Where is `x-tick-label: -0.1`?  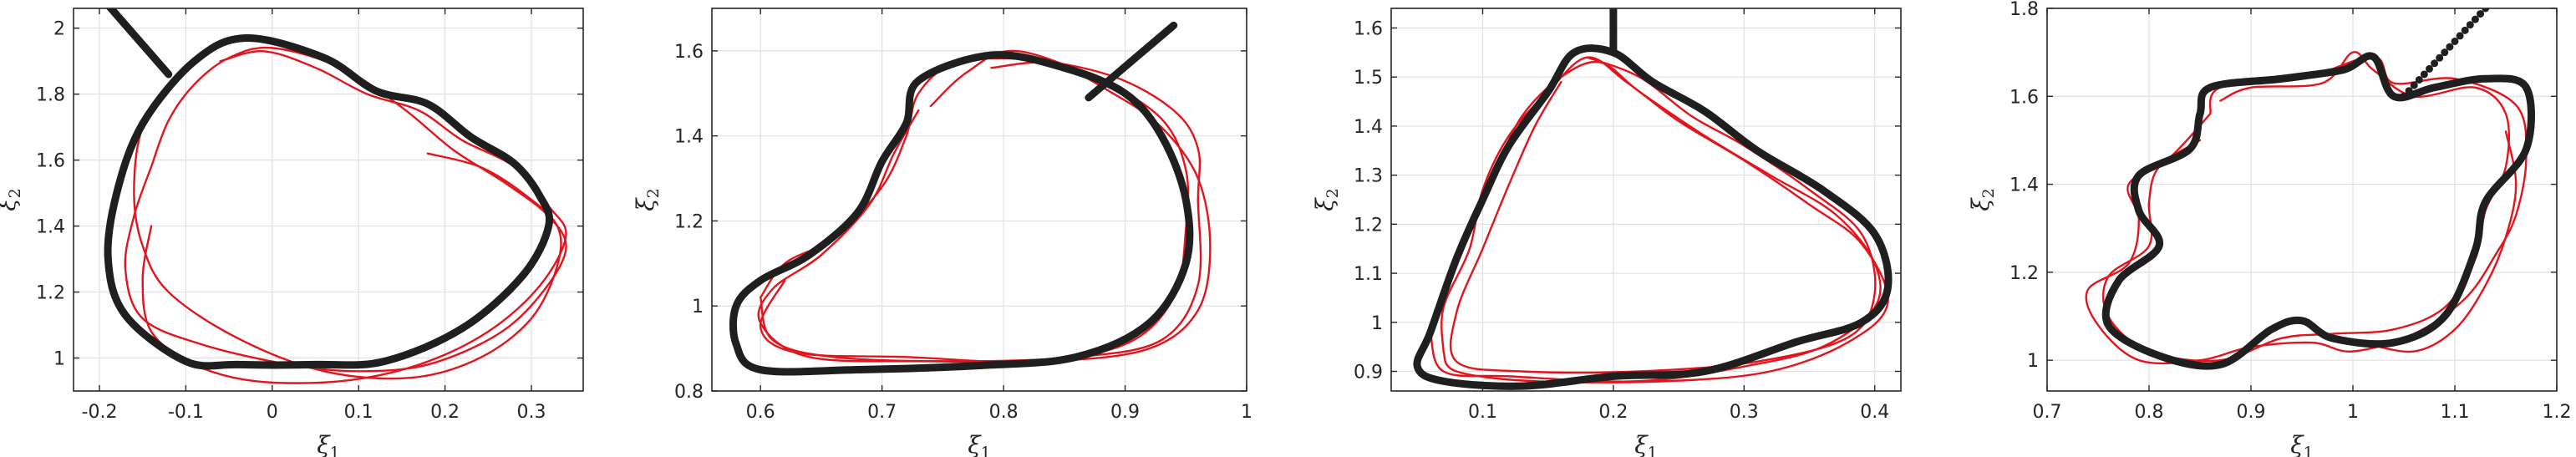 x-tick-label: -0.1 is located at coordinates (186, 412).